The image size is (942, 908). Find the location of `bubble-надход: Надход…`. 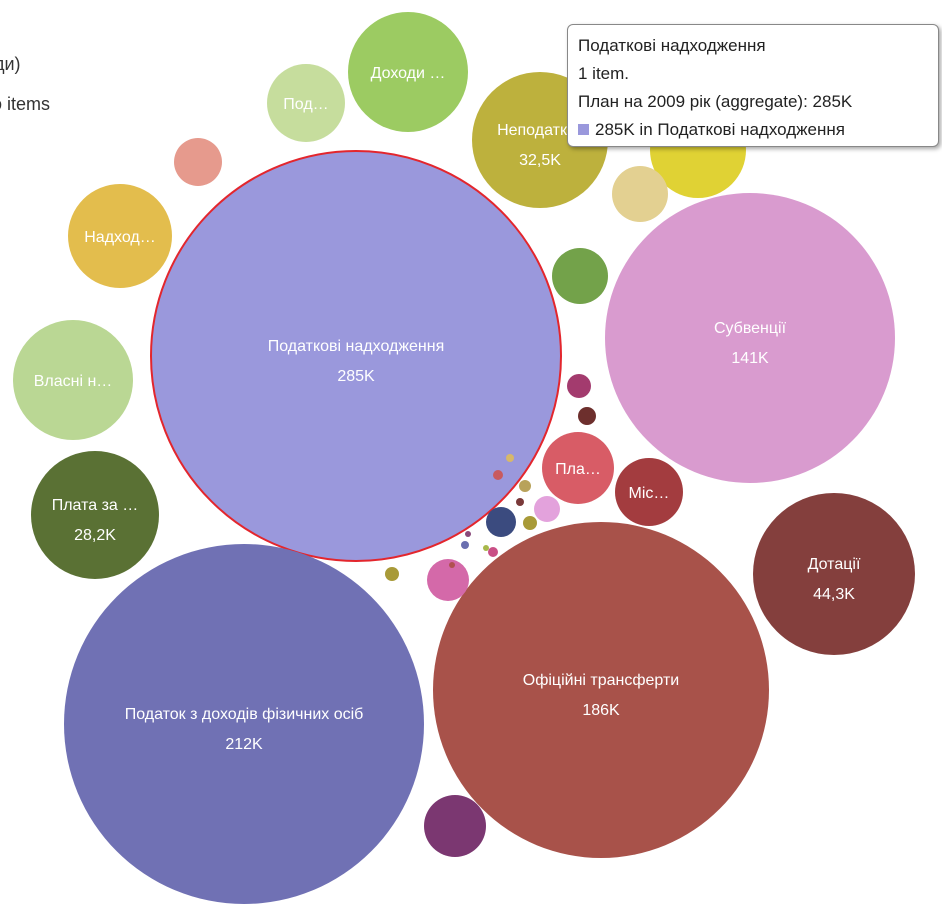

bubble-надход: Надход… is located at coordinates (120, 236).